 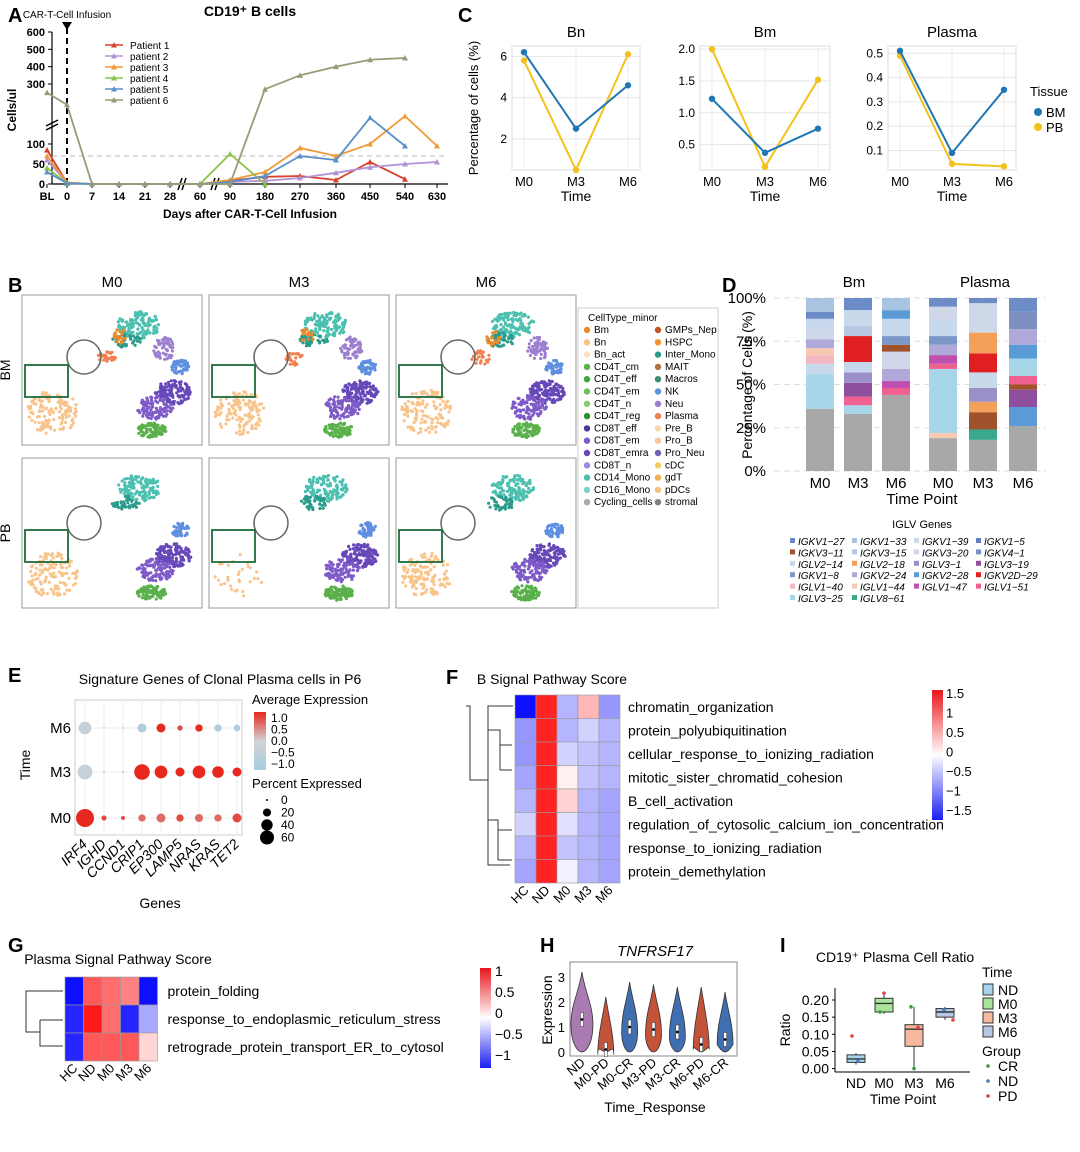 I want to click on row-label: protein_demethylation, so click(x=697, y=871).